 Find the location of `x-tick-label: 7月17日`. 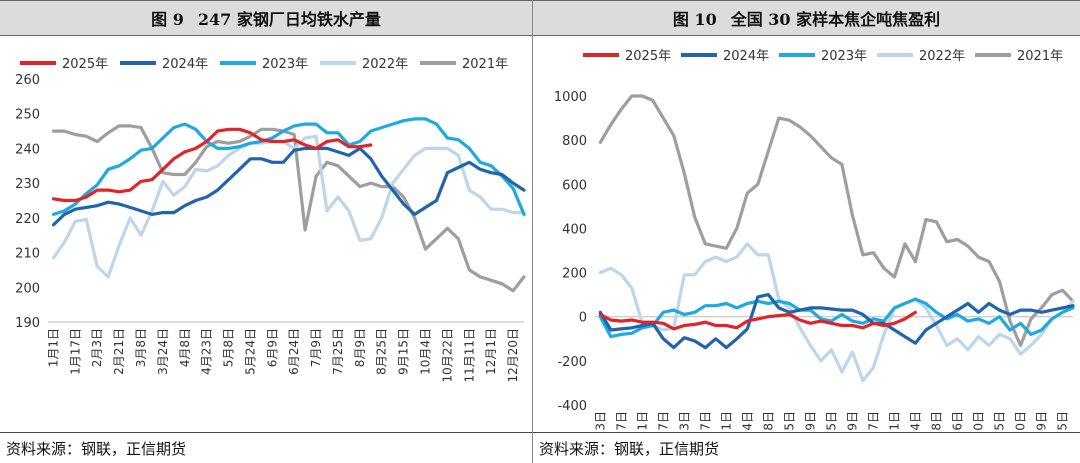

x-tick-label: 7月17日 is located at coordinates (873, 420).